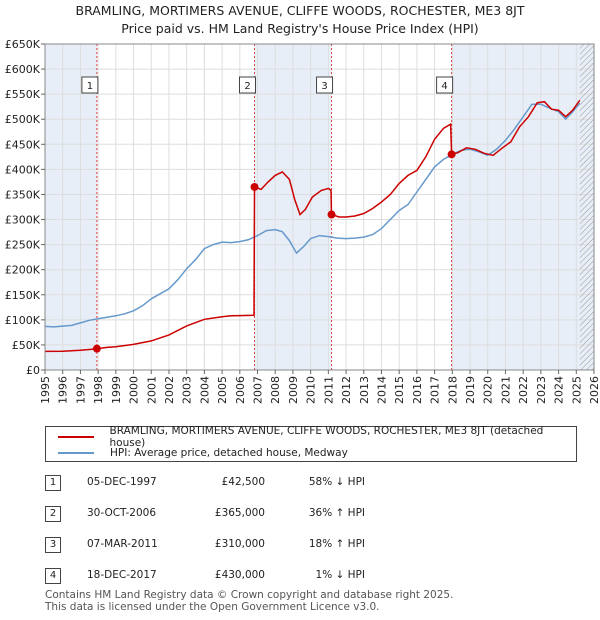 Image resolution: width=600 pixels, height=620 pixels. Describe the element at coordinates (23, 69) in the screenshot. I see `y-tick-label: £600K` at that location.